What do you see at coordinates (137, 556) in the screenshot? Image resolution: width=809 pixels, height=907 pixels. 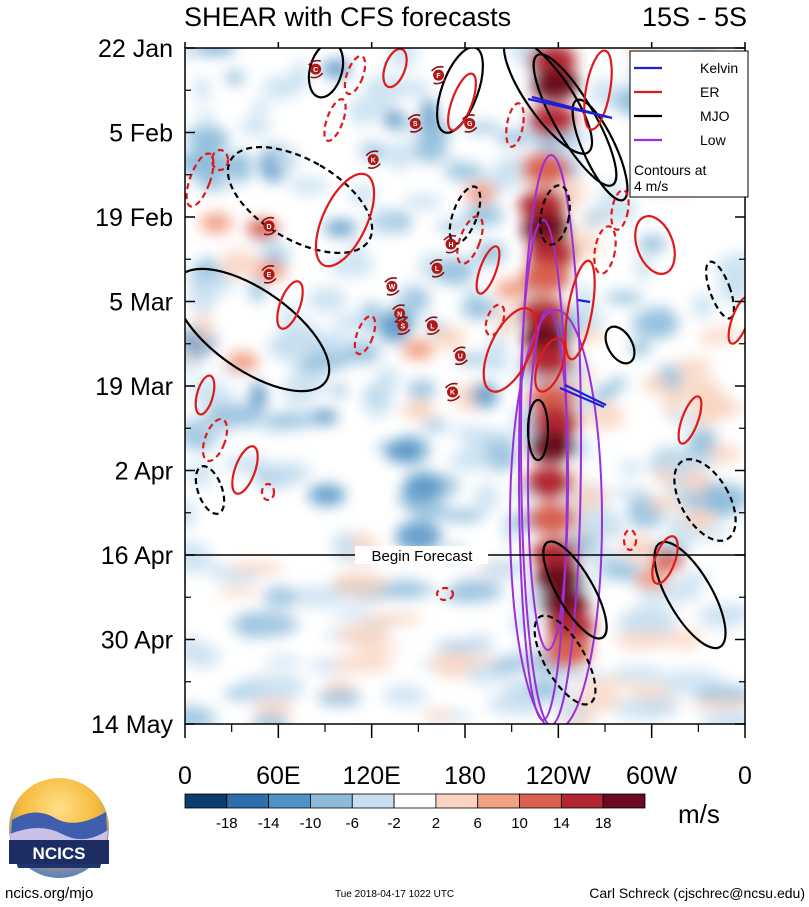 I see `y-tick-label: 16 Apr` at bounding box center [137, 556].